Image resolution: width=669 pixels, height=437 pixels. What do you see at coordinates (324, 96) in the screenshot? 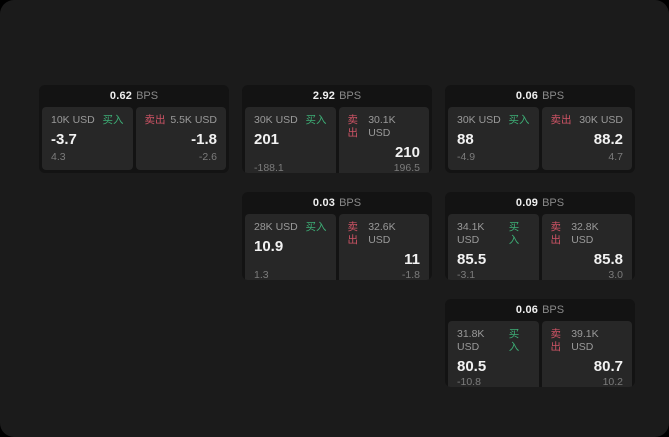
I see `bps-value: 2.92` at bounding box center [324, 96].